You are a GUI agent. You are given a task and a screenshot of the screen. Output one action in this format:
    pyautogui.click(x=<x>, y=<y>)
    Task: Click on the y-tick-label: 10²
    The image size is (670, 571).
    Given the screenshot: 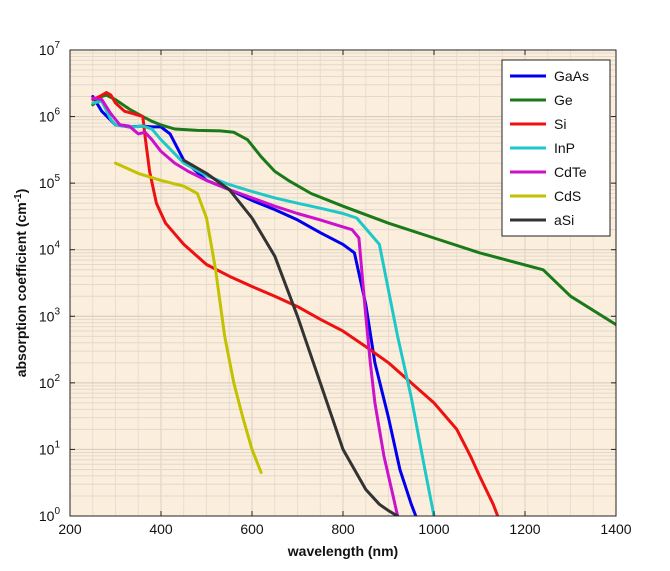 What is the action you would take?
    pyautogui.click(x=50, y=382)
    